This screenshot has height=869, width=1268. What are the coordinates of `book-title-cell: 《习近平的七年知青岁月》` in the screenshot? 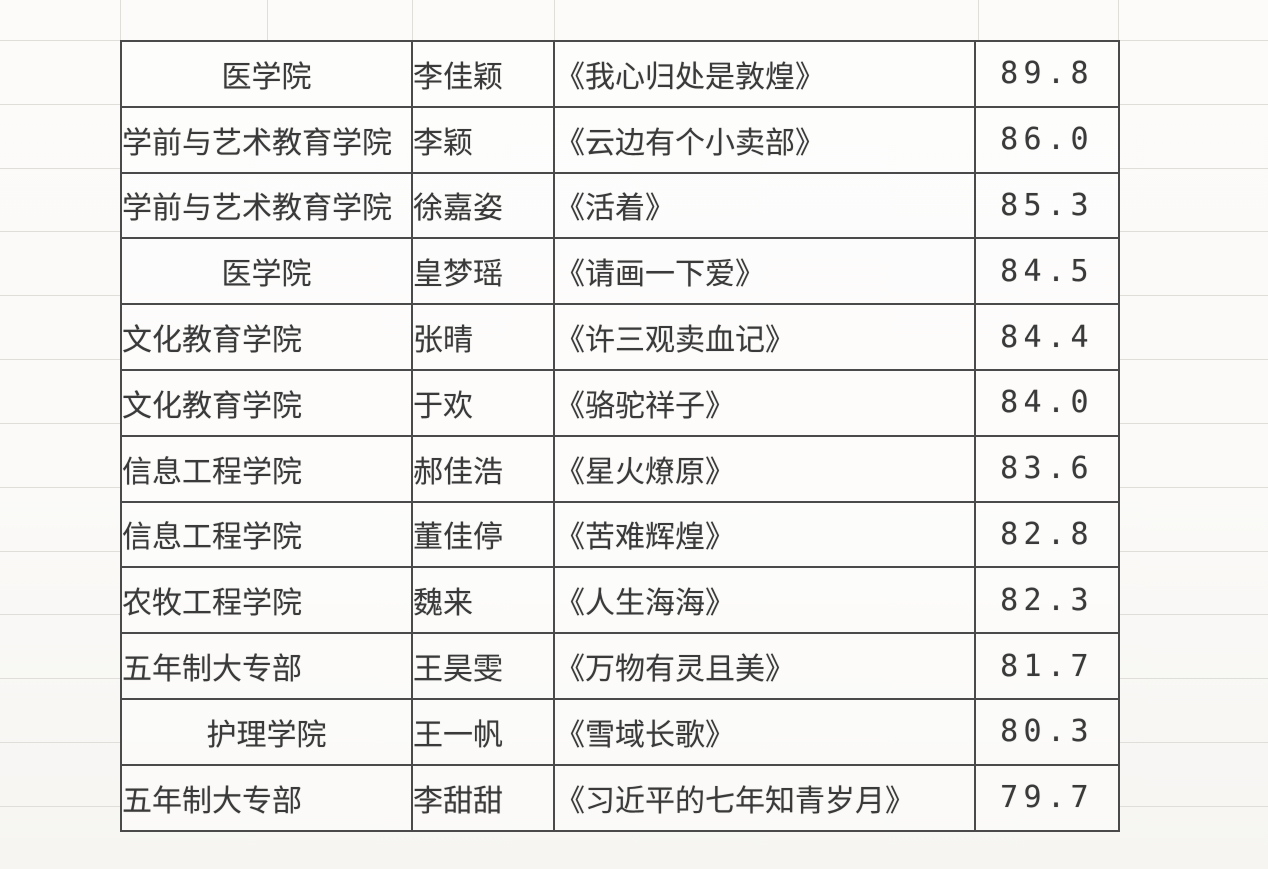 It's located at (764, 797).